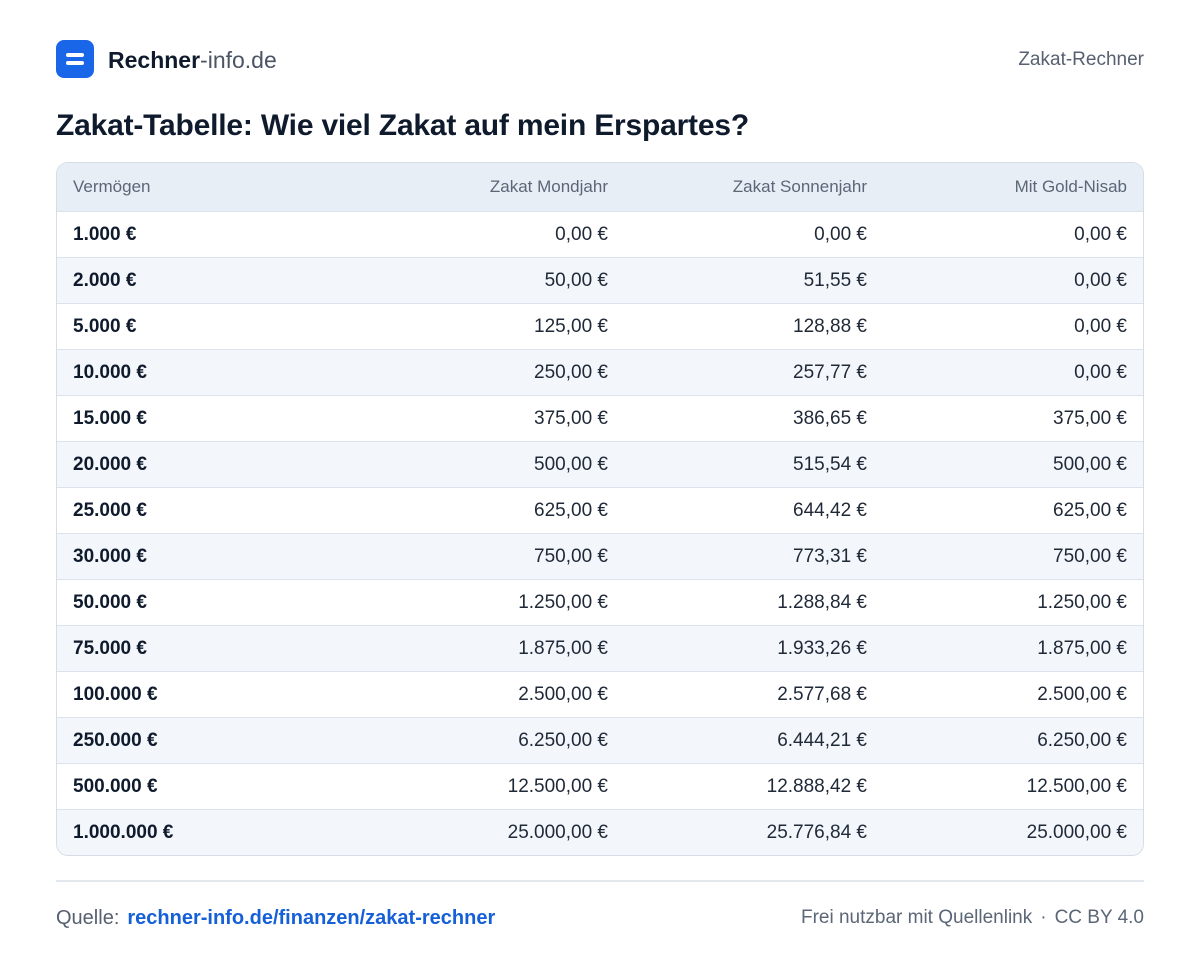  I want to click on cell-wealth: 250.000 €, so click(115, 740).